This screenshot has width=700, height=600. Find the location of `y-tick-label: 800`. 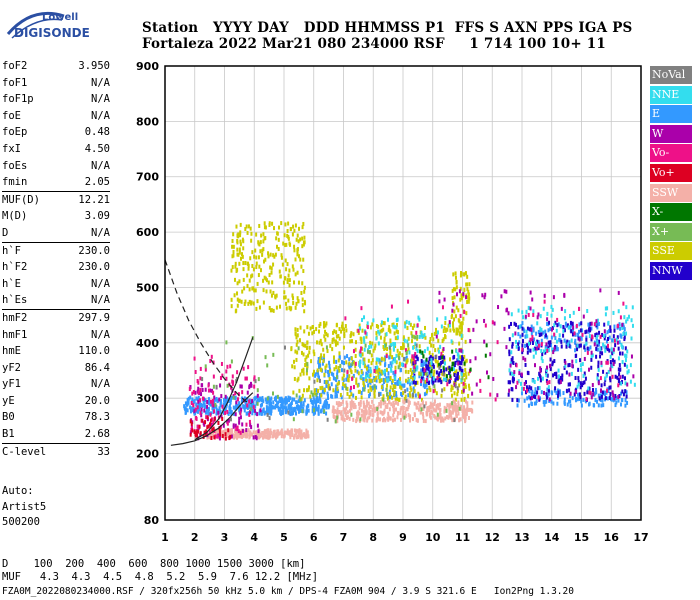

y-tick-label: 800 is located at coordinates (147, 121).